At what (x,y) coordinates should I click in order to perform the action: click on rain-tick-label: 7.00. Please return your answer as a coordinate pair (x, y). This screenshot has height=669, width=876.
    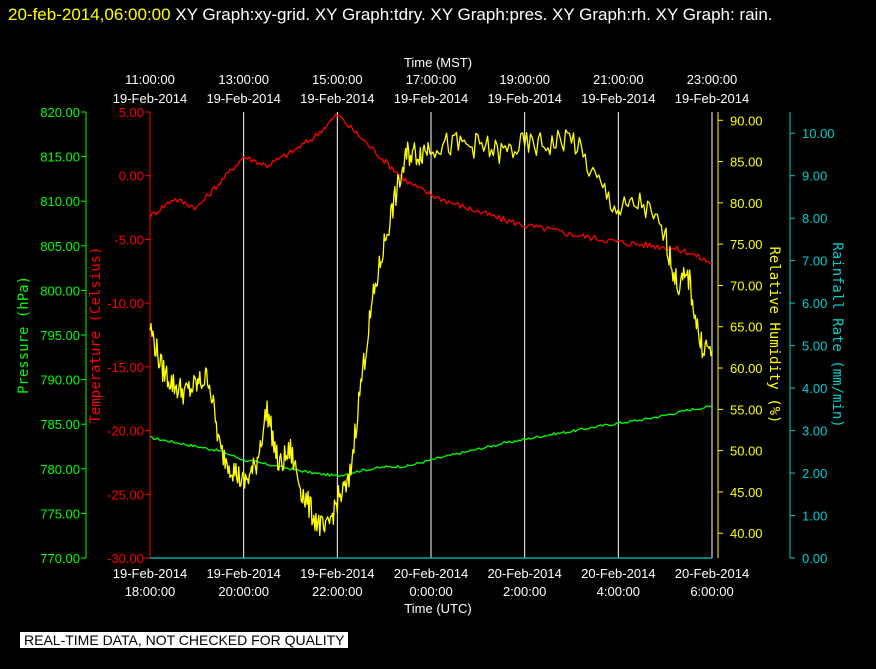
    Looking at the image, I should click on (814, 261).